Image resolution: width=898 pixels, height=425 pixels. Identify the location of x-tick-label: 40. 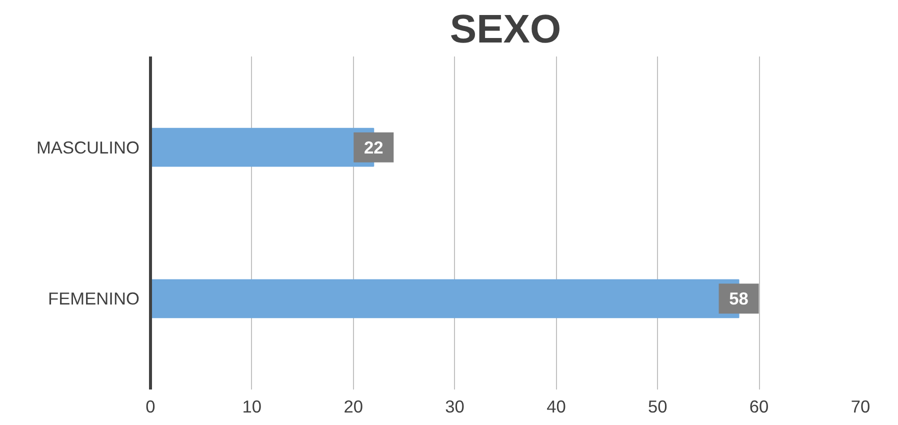
(556, 406).